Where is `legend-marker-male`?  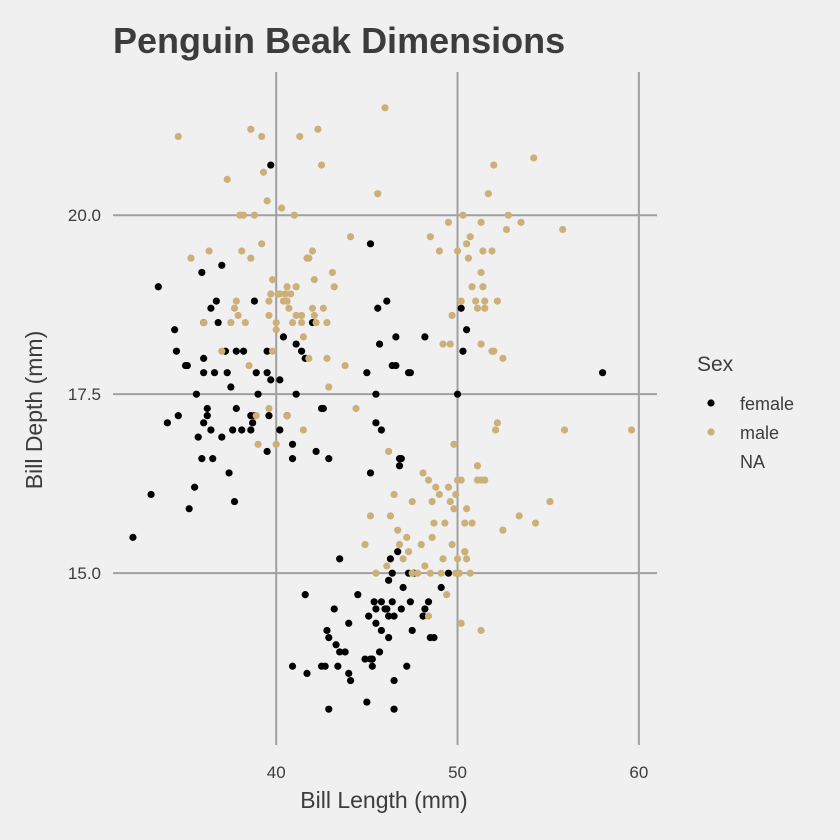 legend-marker-male is located at coordinates (711, 432).